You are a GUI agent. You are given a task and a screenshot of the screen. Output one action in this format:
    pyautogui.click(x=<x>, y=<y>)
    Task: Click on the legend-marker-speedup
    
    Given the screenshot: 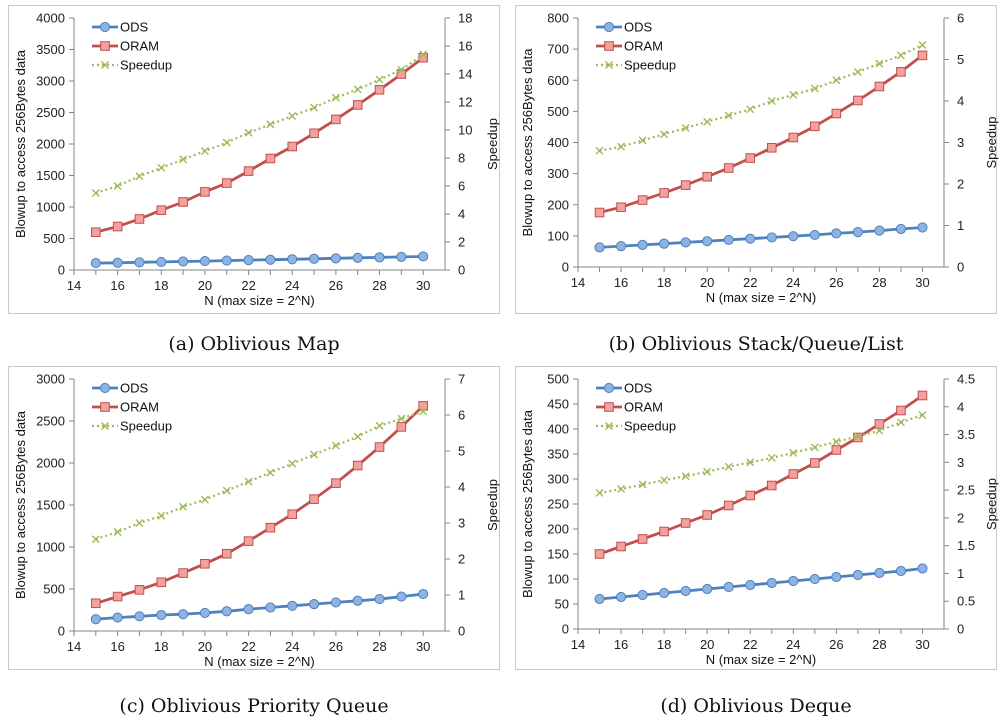 What is the action you would take?
    pyautogui.click(x=105, y=426)
    